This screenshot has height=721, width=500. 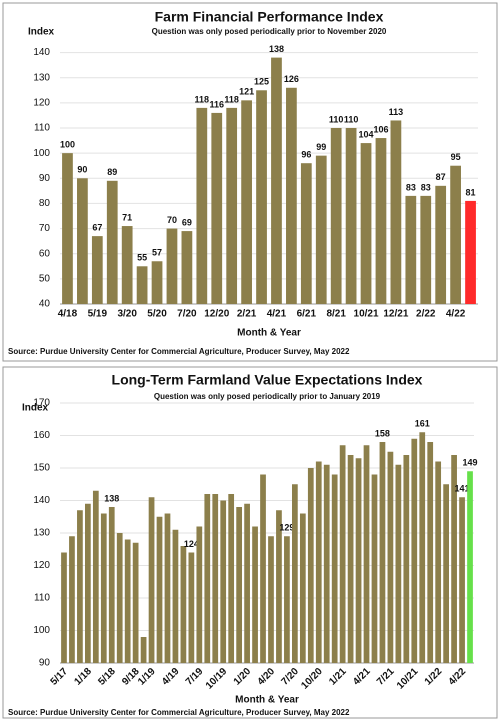 I want to click on value-label: 110, so click(x=351, y=119).